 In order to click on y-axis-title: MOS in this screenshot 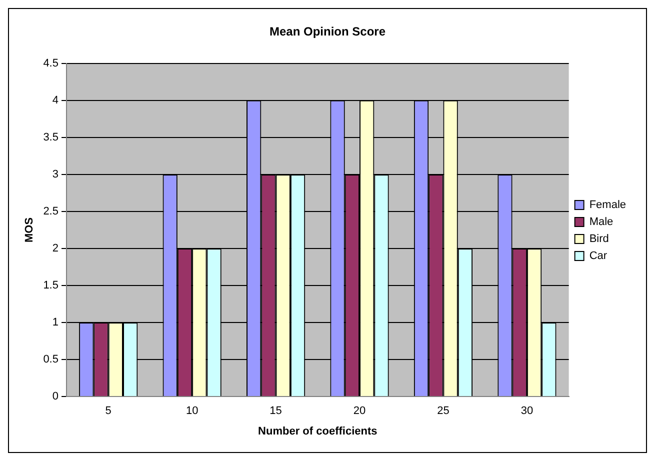, I will do `click(30, 230)`.